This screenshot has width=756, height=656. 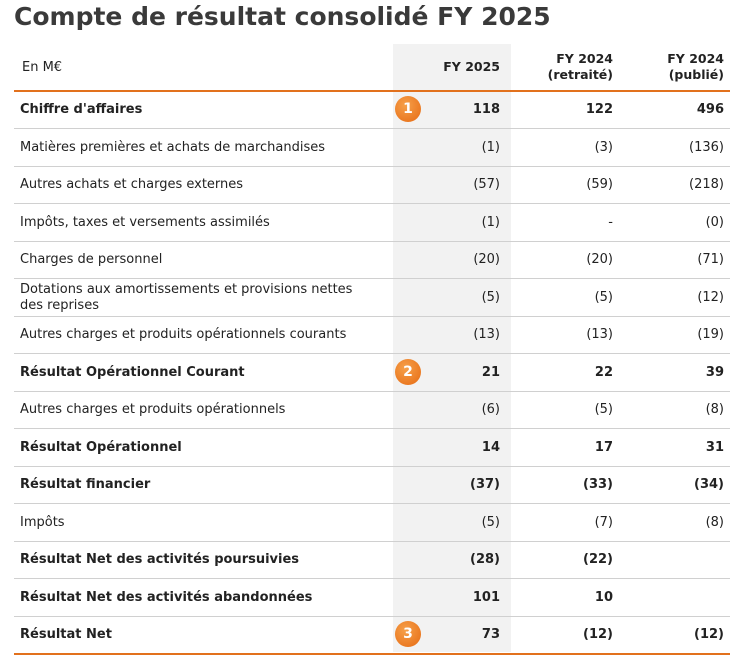 I want to click on row-label: des reprises, so click(x=59, y=305).